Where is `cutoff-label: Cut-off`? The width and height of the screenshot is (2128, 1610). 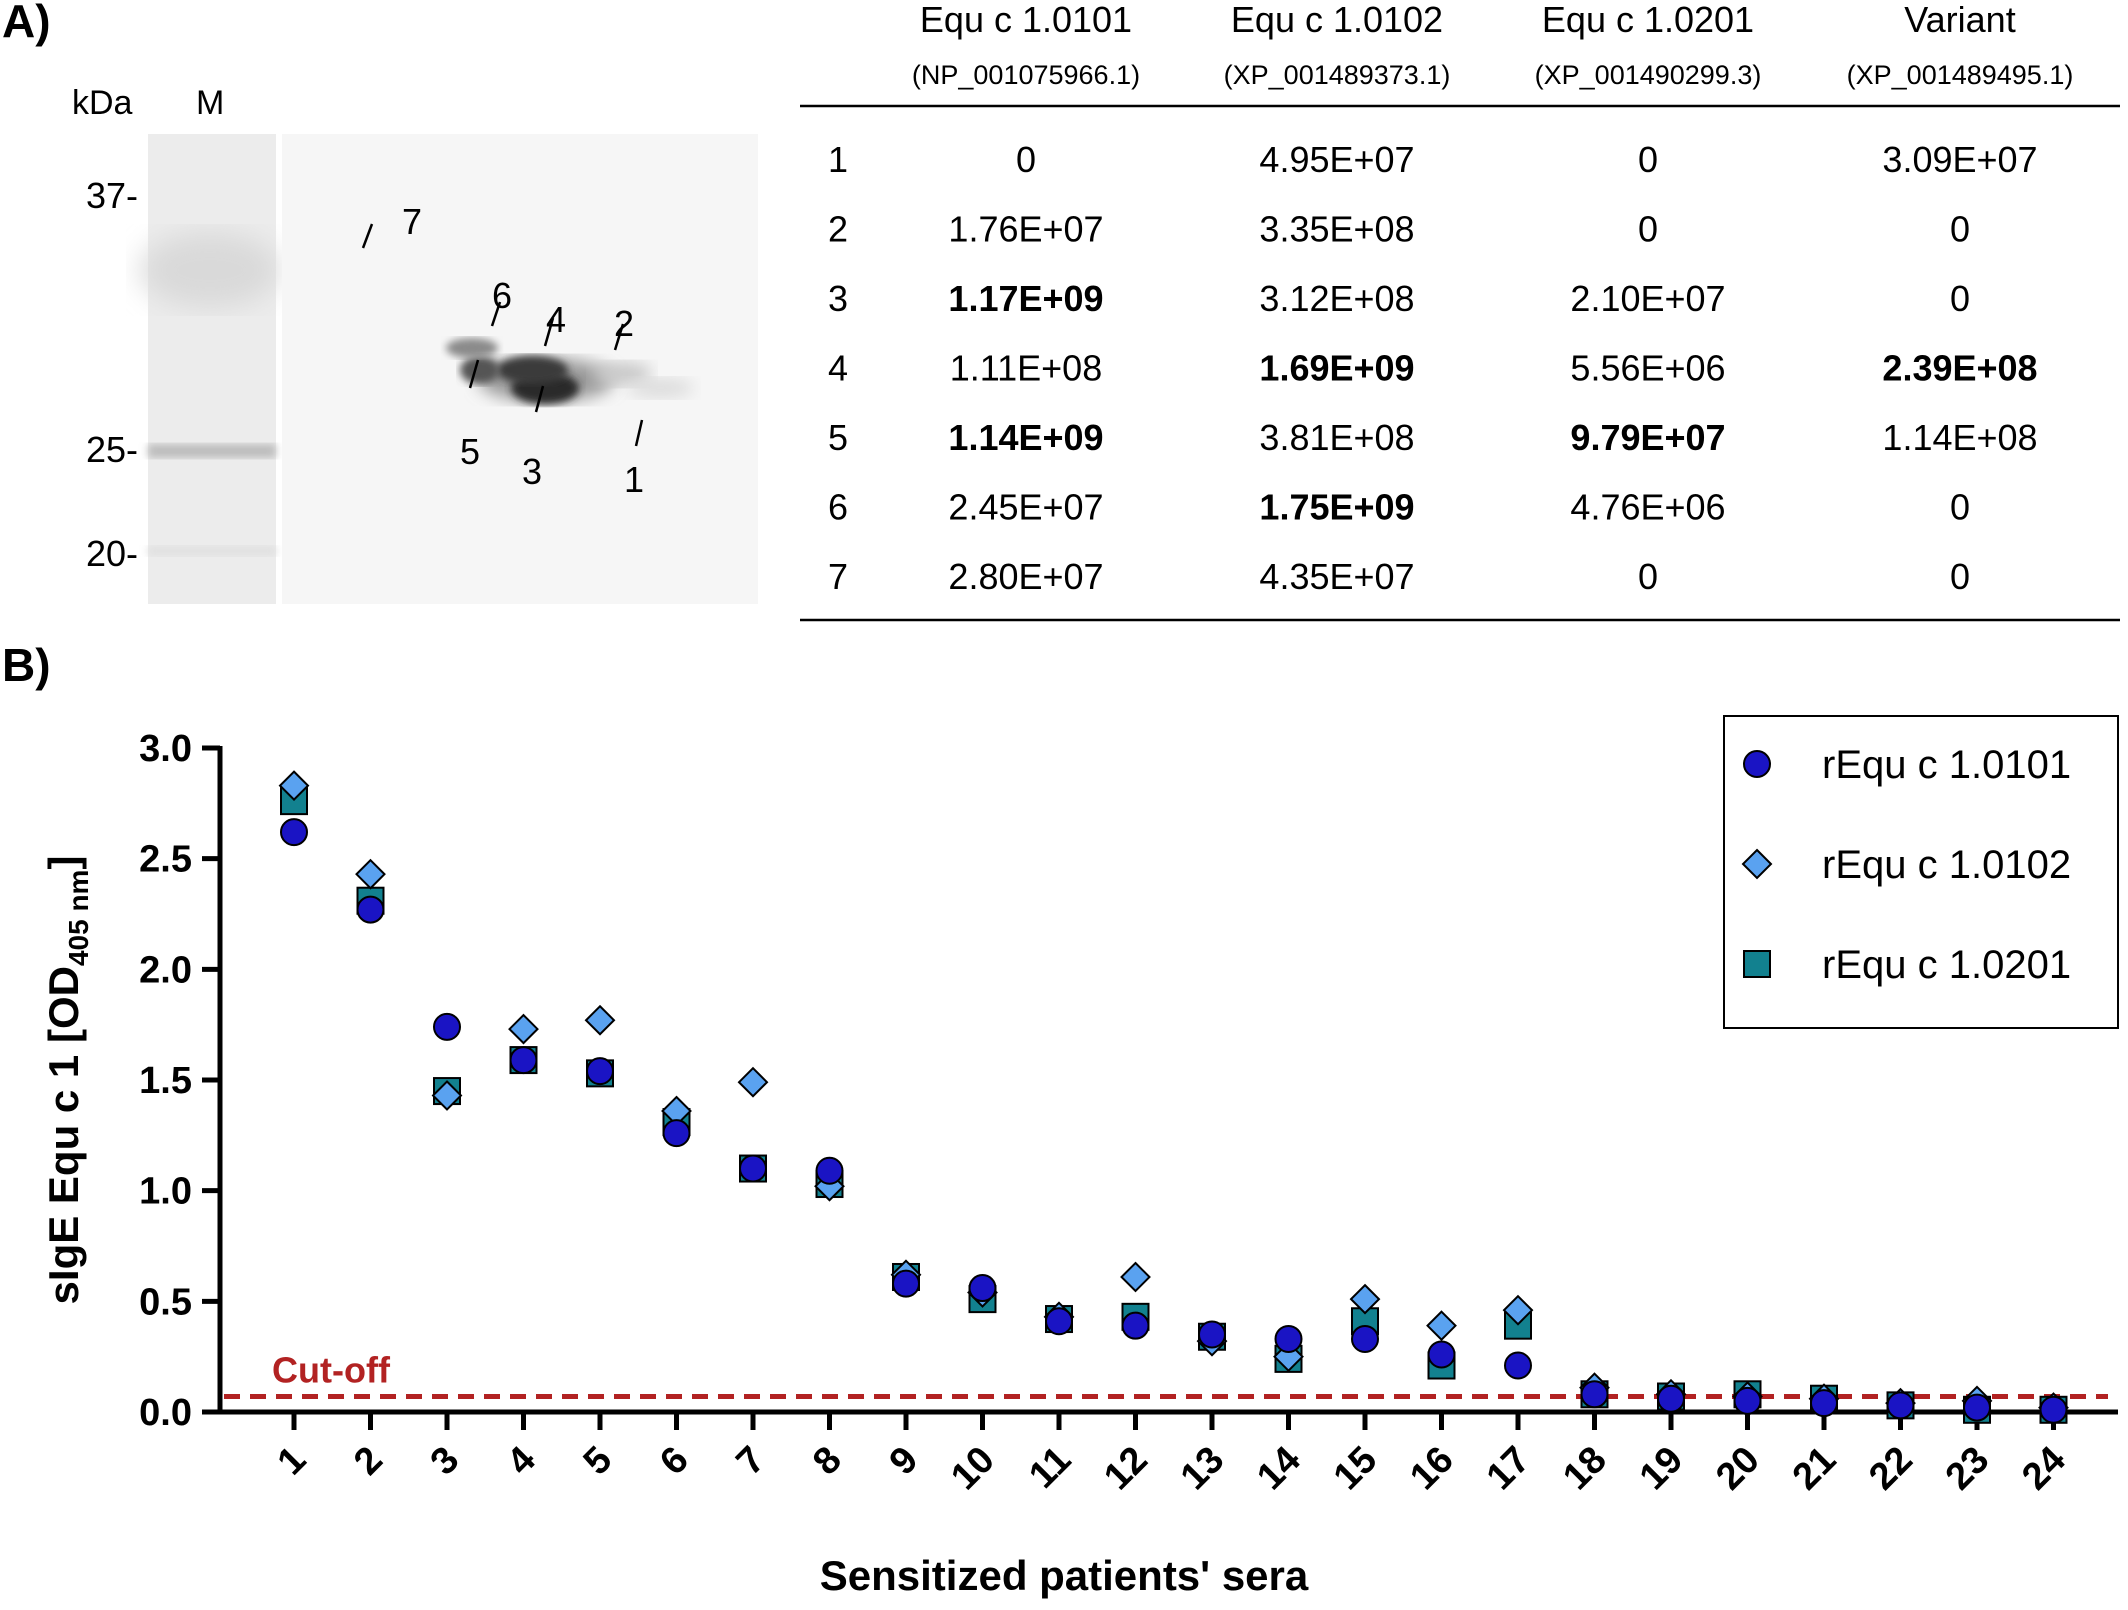 cutoff-label: Cut-off is located at coordinates (331, 1370).